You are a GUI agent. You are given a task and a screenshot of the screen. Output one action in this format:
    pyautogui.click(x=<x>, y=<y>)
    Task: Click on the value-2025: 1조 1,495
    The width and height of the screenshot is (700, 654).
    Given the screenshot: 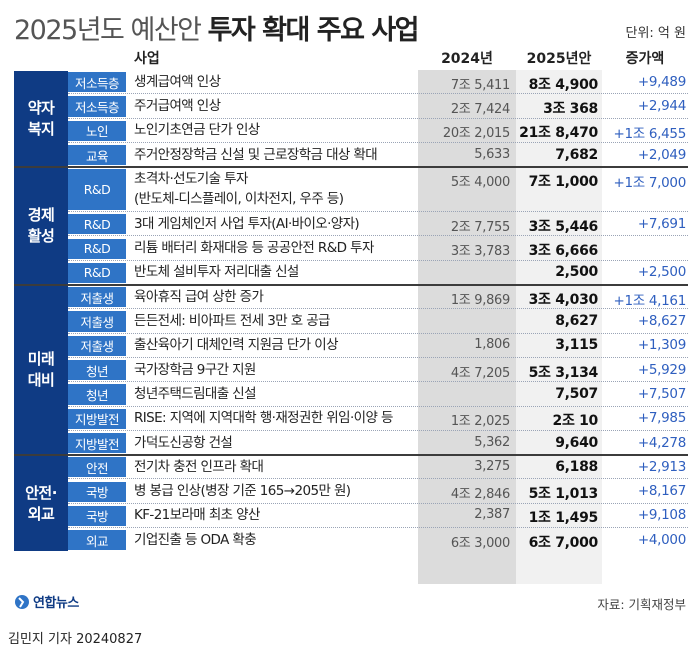 What is the action you would take?
    pyautogui.click(x=563, y=518)
    